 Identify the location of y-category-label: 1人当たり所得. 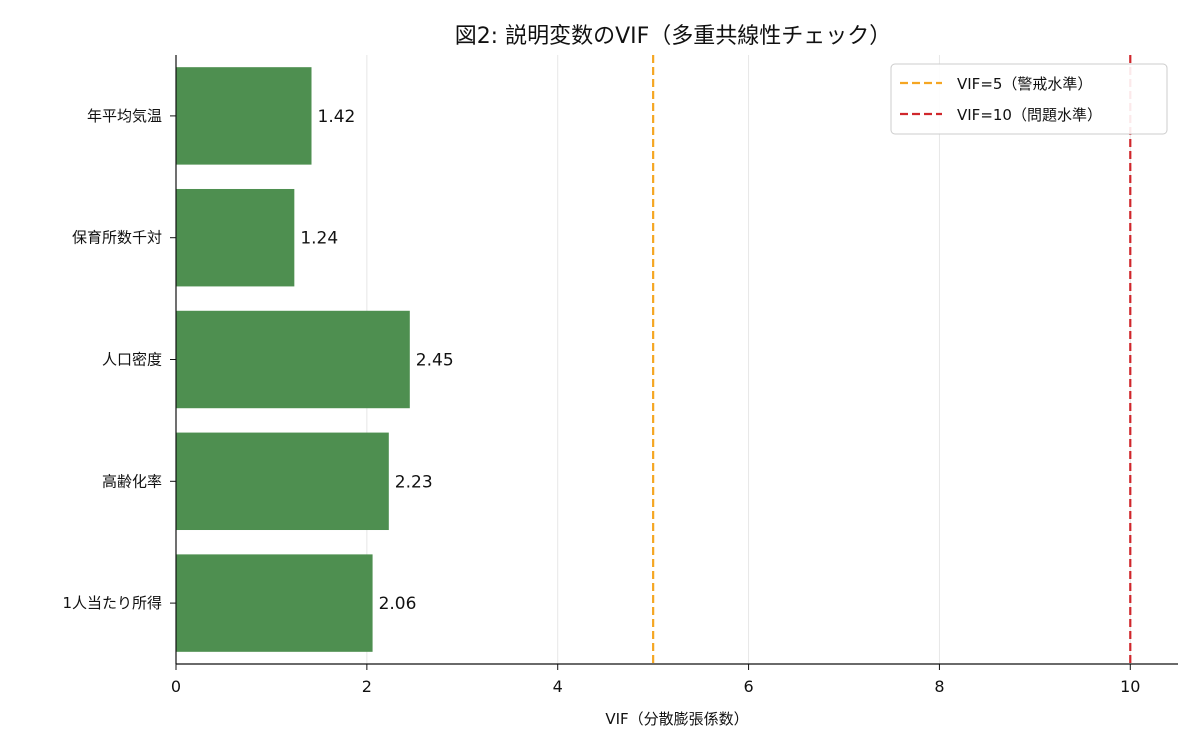
(112, 603).